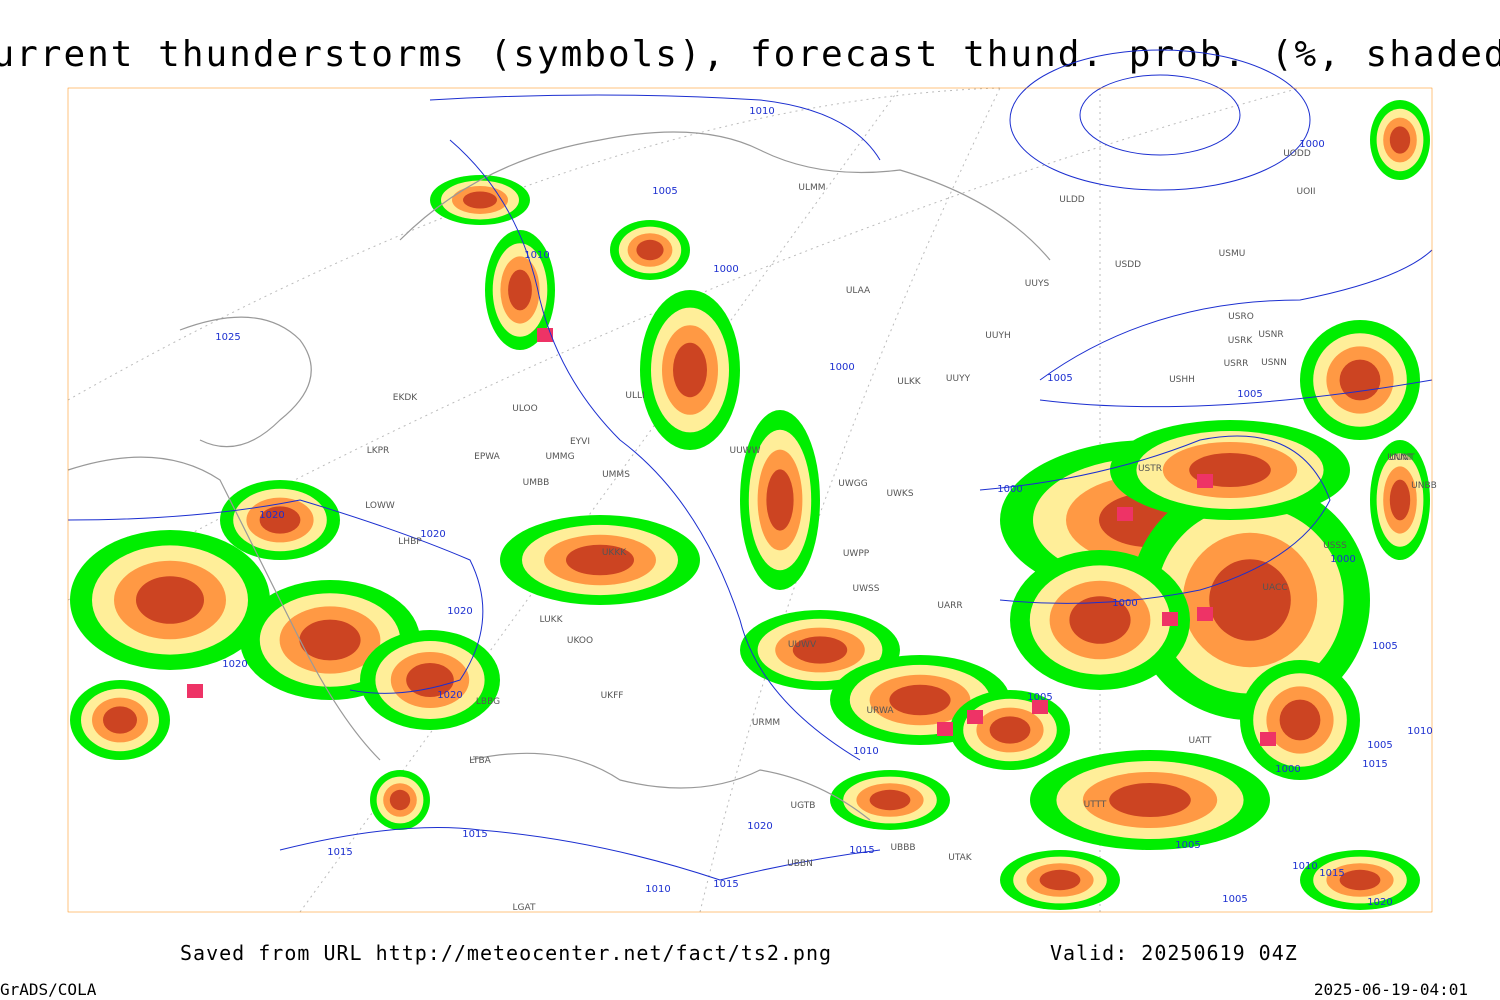 This screenshot has height=1000, width=1500. I want to click on station-label: UTTT, so click(1095, 805).